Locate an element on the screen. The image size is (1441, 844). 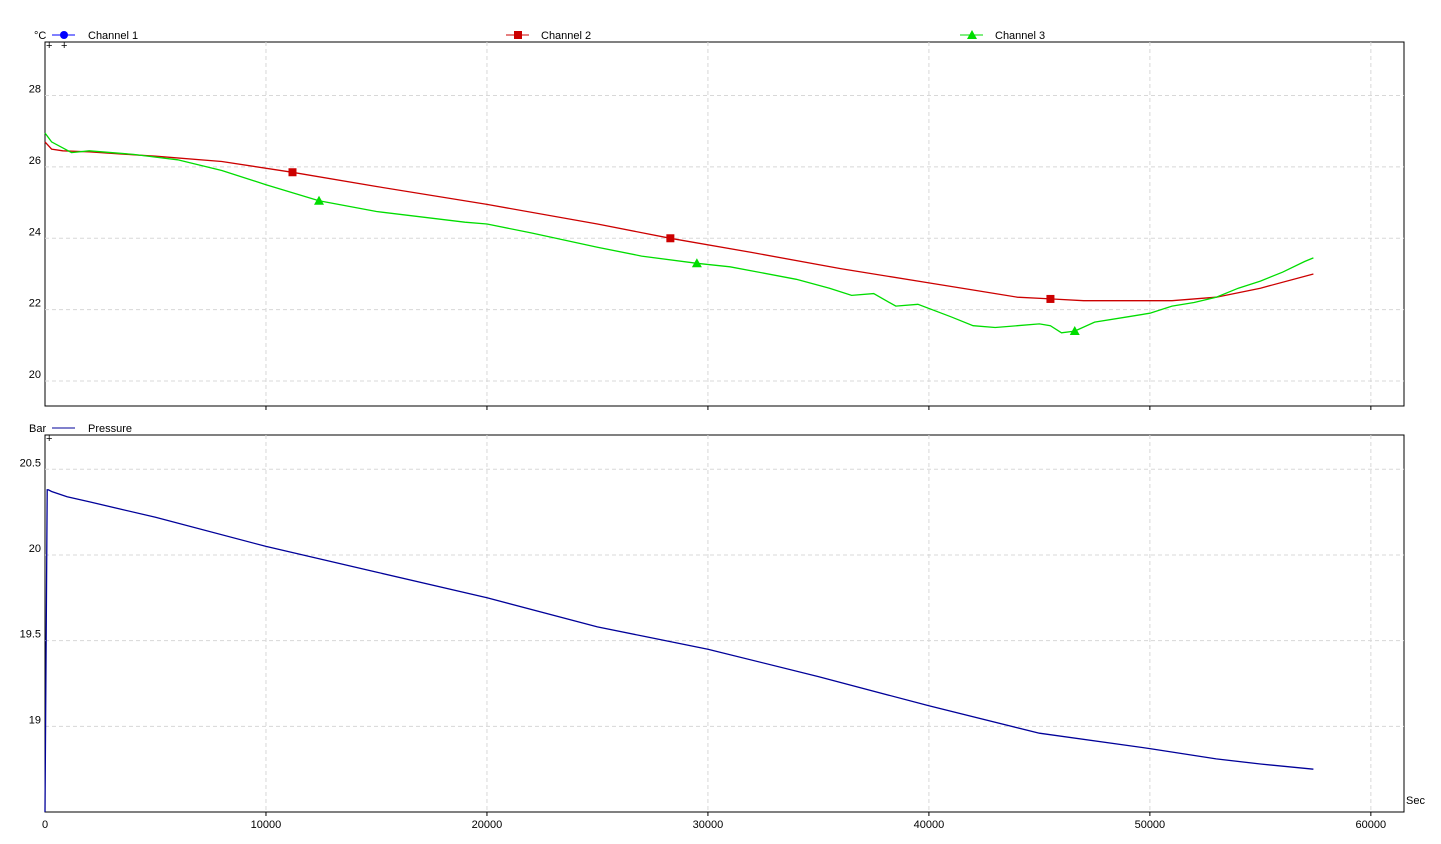
y-tick-label: 22 is located at coordinates (35, 304).